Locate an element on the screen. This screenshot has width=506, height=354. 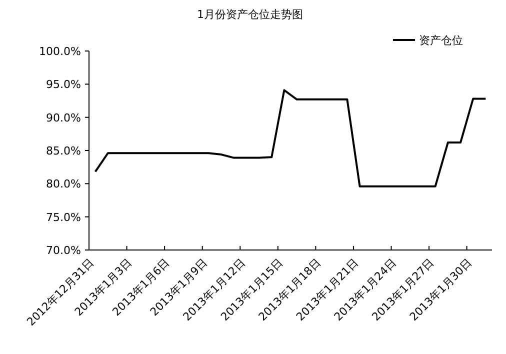
y-tick-label: 90.0% is located at coordinates (63, 117).